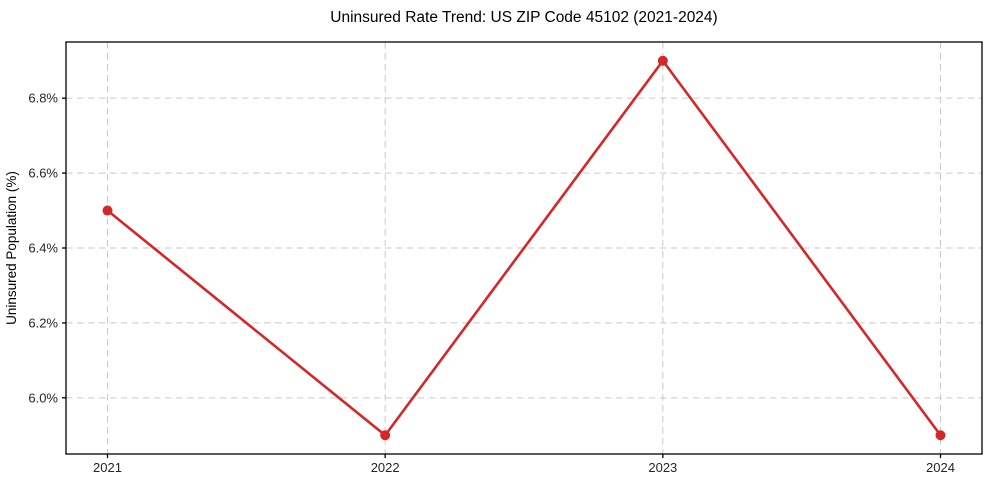 The height and width of the screenshot is (490, 989). Describe the element at coordinates (43, 173) in the screenshot. I see `y-tick-label: 6.6%` at that location.